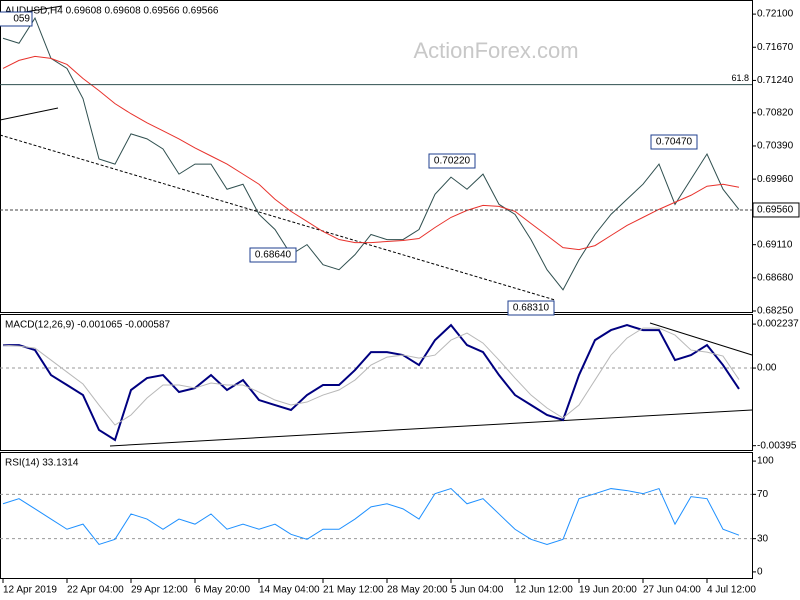 Image resolution: width=800 pixels, height=600 pixels. I want to click on y-tick-label: -0.00395, so click(777, 445).